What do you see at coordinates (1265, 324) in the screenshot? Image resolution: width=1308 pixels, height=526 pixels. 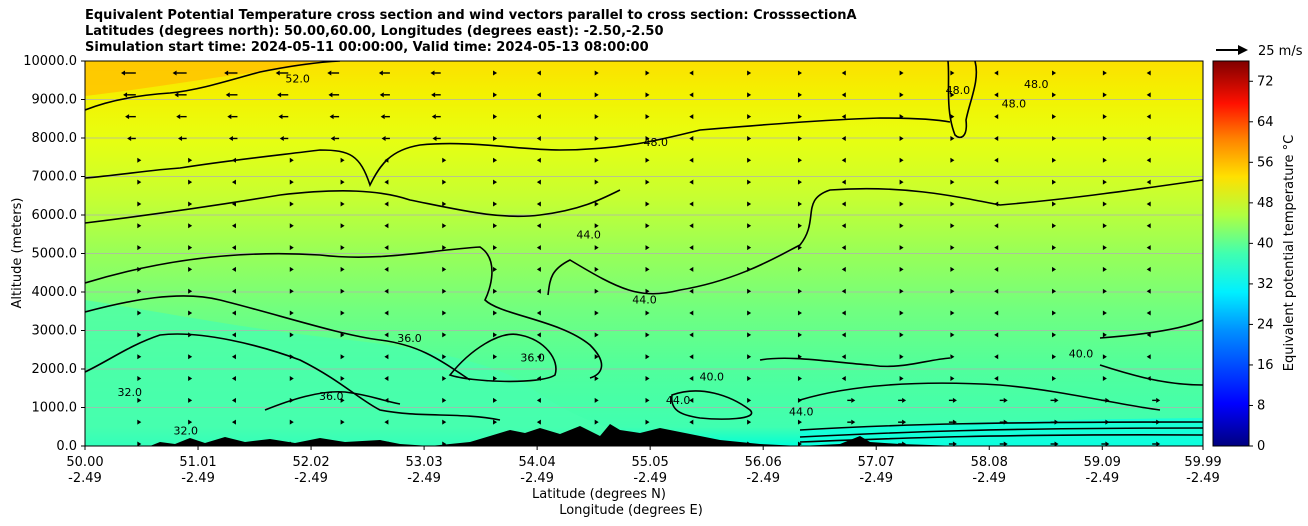 I see `colorbar-tick-label: 24` at bounding box center [1265, 324].